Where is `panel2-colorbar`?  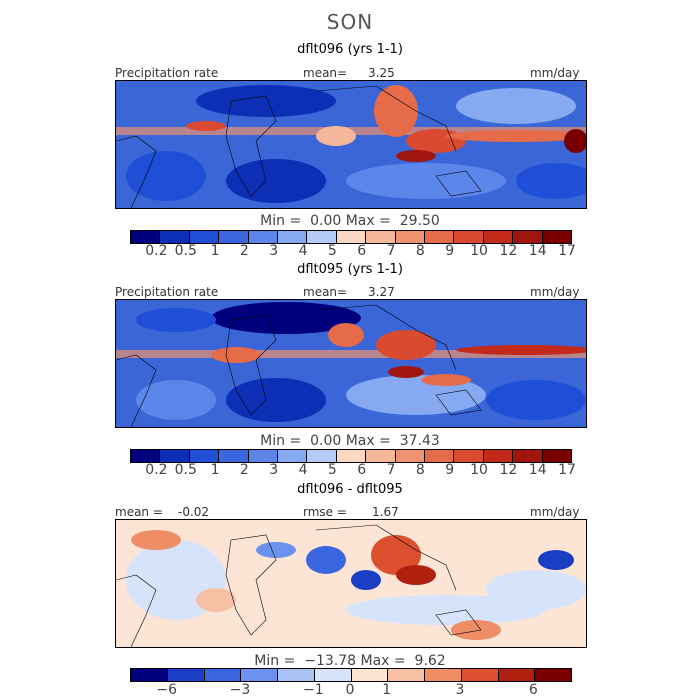 panel2-colorbar is located at coordinates (351, 456).